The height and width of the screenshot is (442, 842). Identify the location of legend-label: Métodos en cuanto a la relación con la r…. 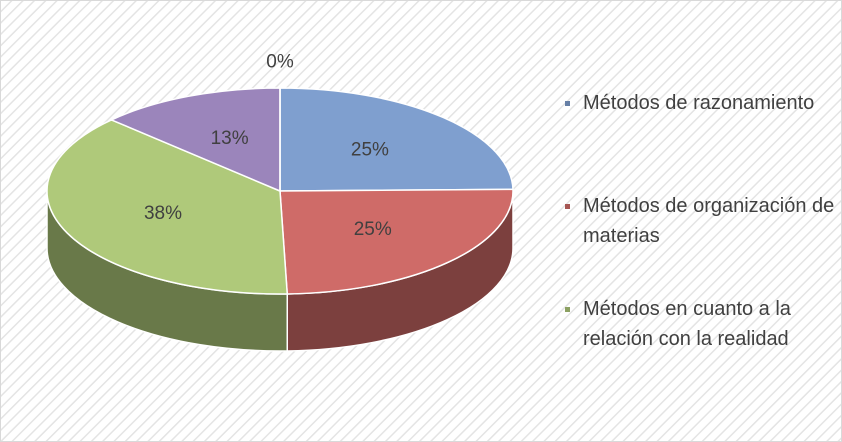
(687, 324).